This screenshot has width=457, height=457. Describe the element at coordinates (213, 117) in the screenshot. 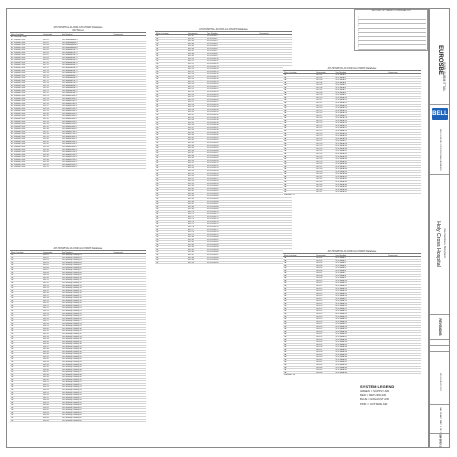

I see `table-cell: VFV-1B1B-33` at that location.